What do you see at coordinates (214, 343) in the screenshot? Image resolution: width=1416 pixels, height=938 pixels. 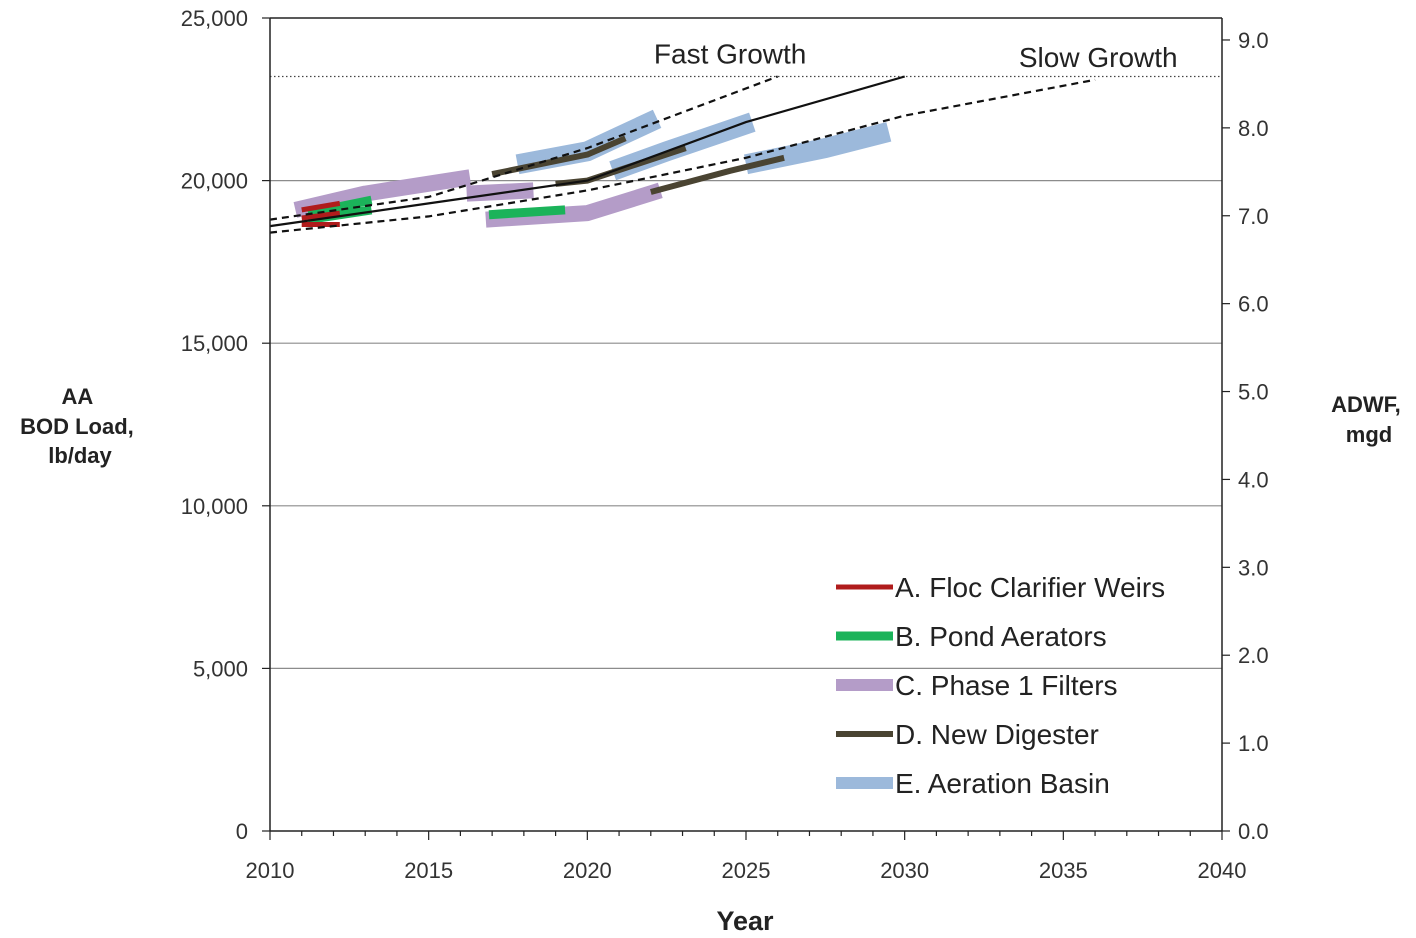 I see `y-left-tick-label: 15,000` at bounding box center [214, 343].